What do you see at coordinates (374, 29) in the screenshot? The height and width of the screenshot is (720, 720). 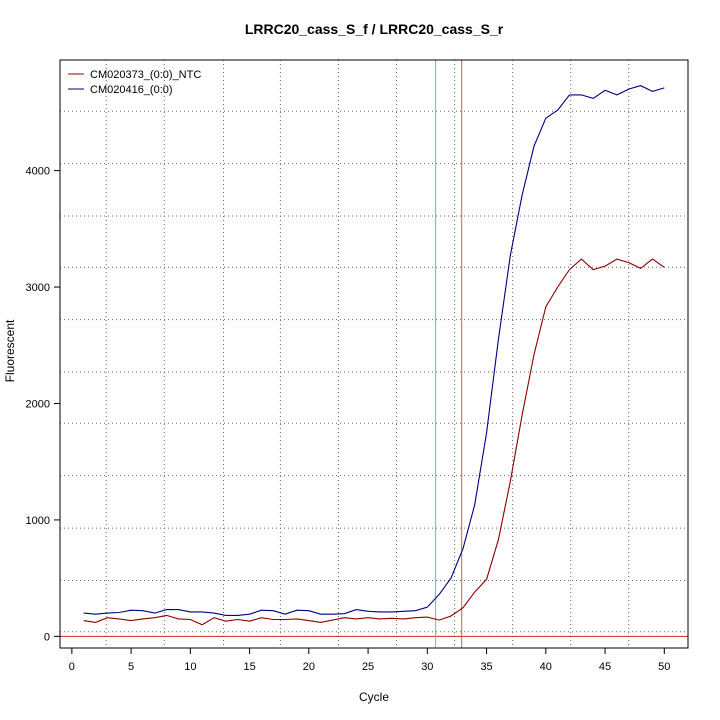 I see `chart-title: LRRC20_cass_S_f / LRRC20_cass_S_r` at bounding box center [374, 29].